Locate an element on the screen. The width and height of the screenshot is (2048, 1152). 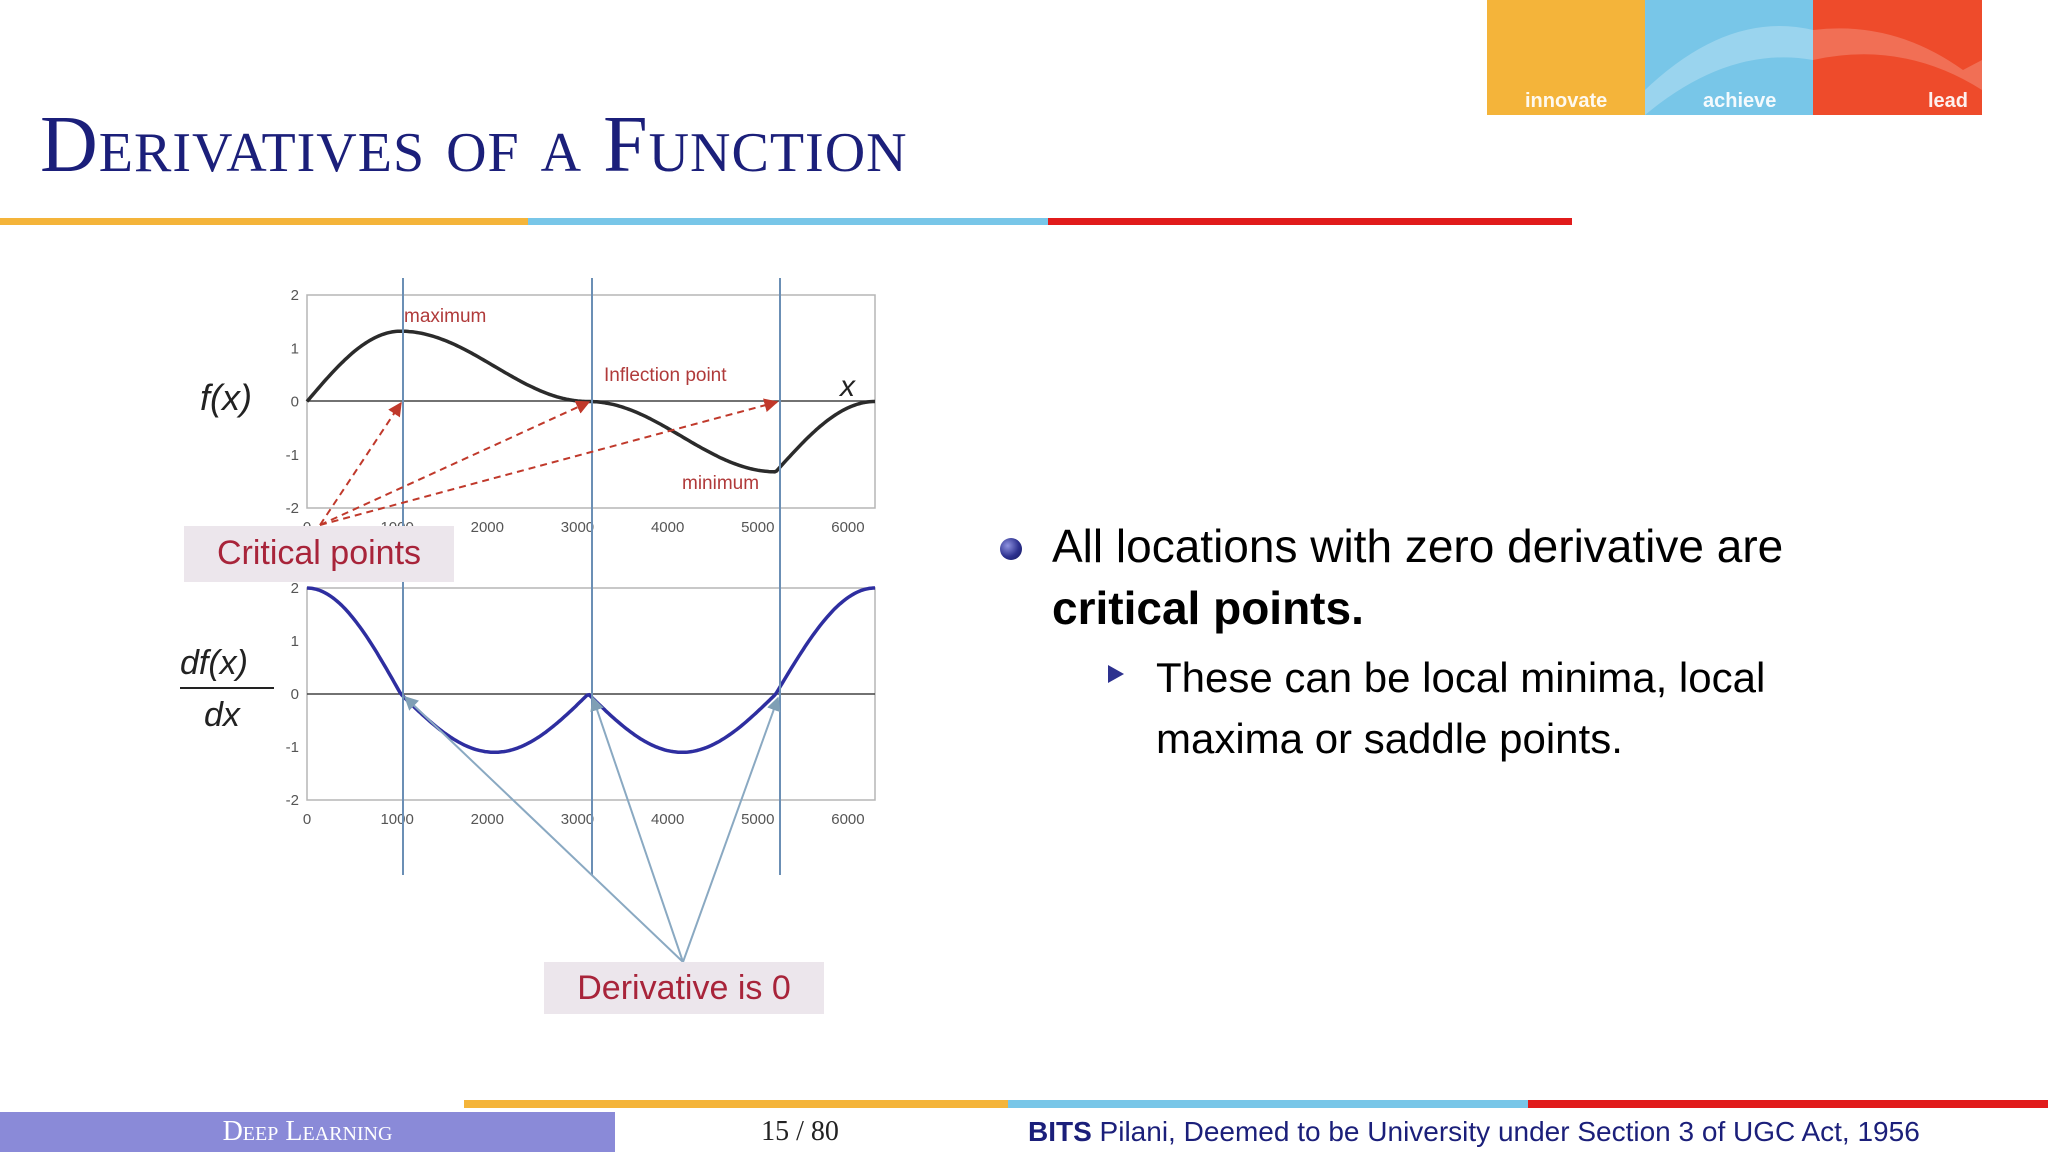
logo-segment-innovate: innovate is located at coordinates (1566, 57).